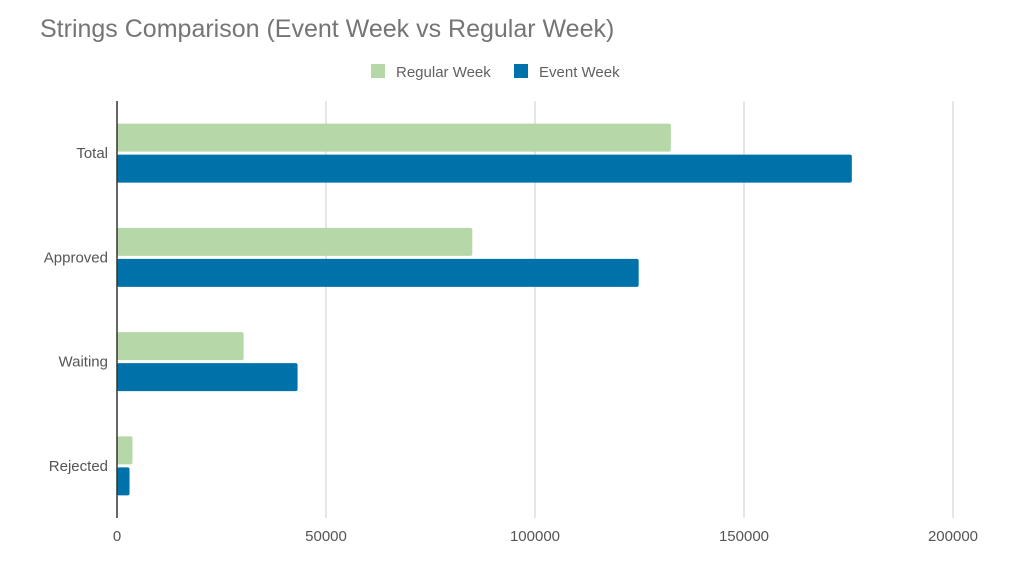  What do you see at coordinates (295, 241) in the screenshot?
I see `bar-approved-regular-week` at bounding box center [295, 241].